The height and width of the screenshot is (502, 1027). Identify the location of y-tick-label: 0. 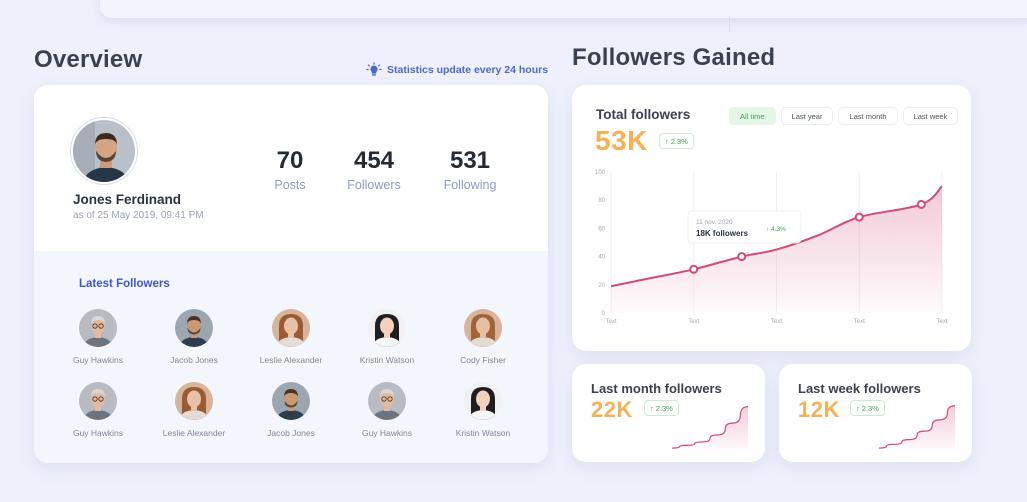
(604, 314).